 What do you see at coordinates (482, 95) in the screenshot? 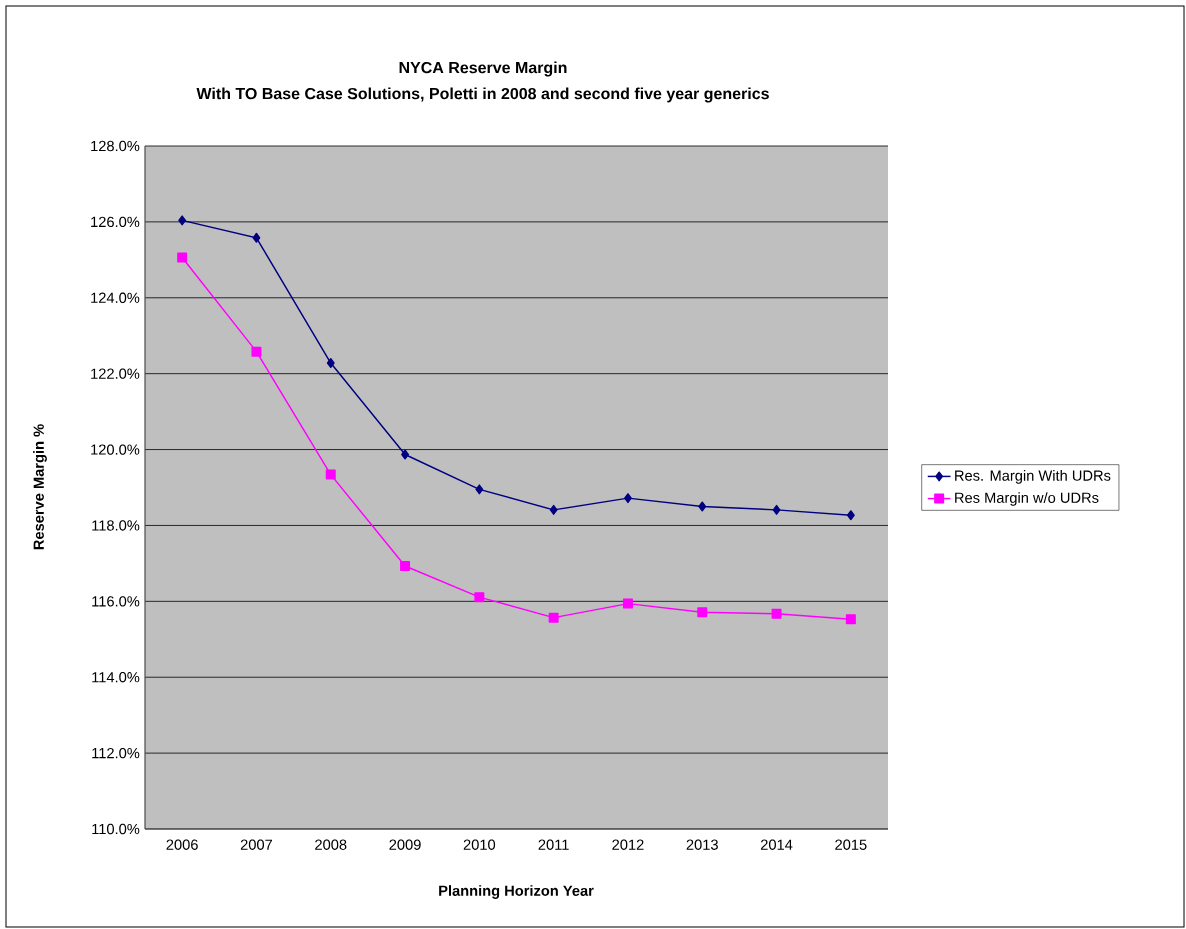
I see `chart-subtitle: With TO Base Case Solutions, Poletti in 2008 and second five year generics` at bounding box center [482, 95].